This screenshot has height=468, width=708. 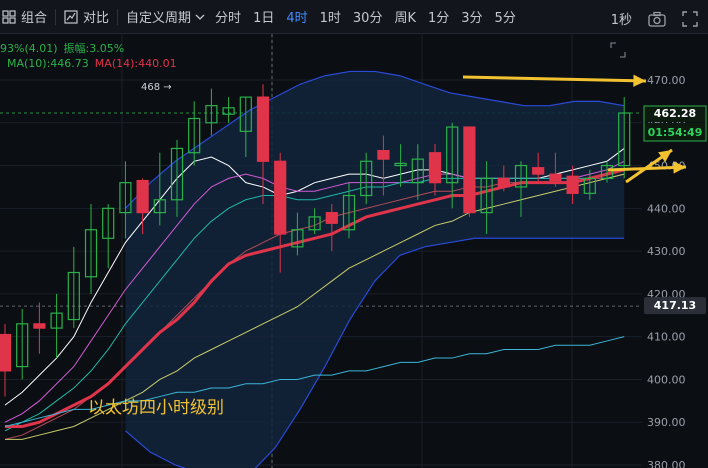 I want to click on y-tick-label: 390.00, so click(x=666, y=422).